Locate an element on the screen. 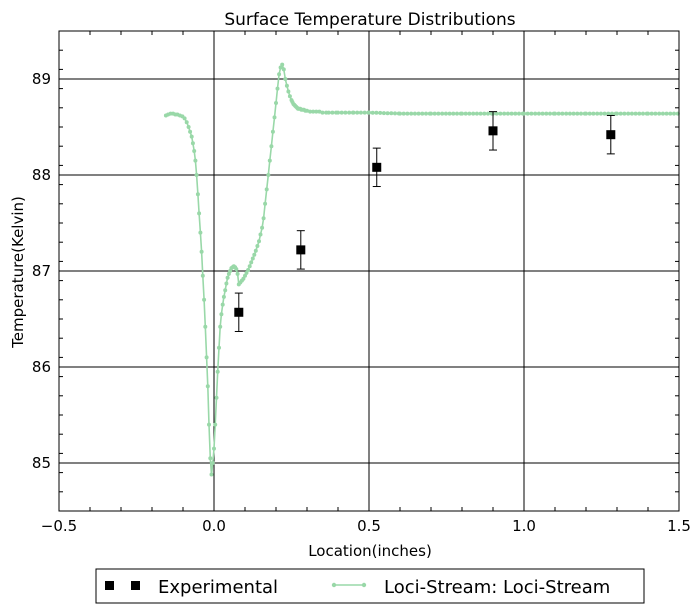  x-tick-label: −0.5 is located at coordinates (59, 526).